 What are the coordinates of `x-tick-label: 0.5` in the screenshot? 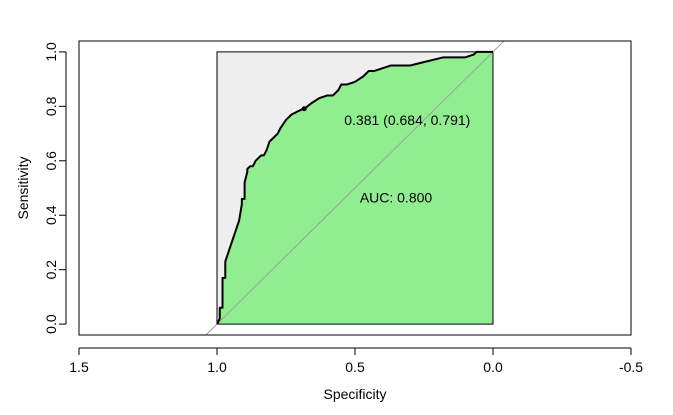 It's located at (355, 367).